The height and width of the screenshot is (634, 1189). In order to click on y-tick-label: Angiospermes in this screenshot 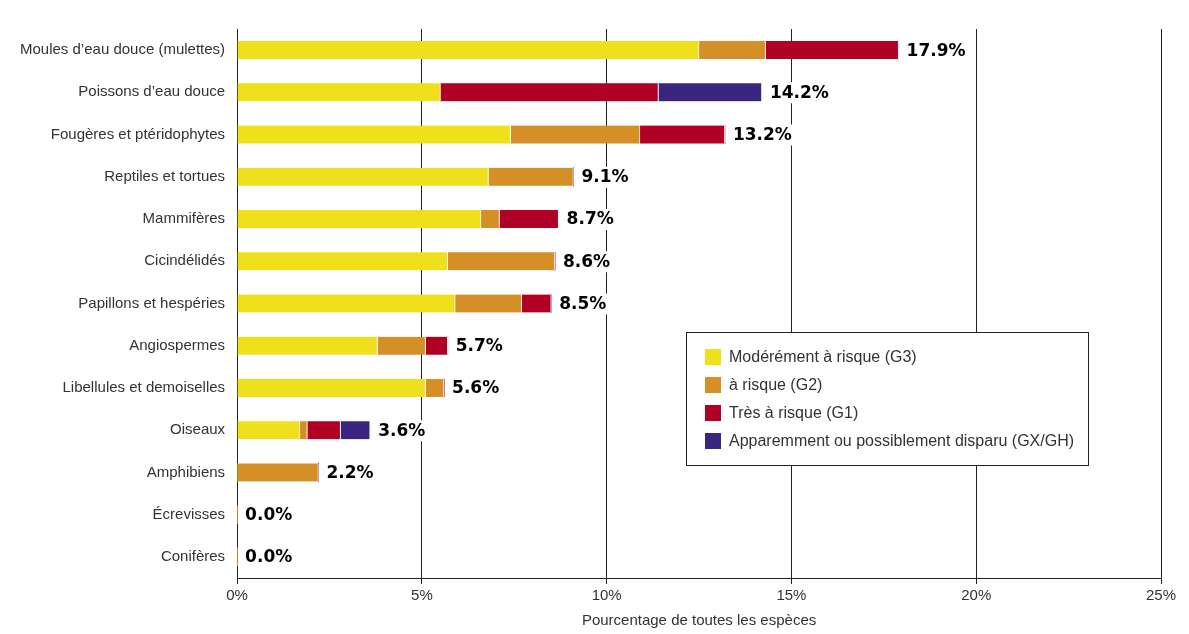, I will do `click(177, 344)`.